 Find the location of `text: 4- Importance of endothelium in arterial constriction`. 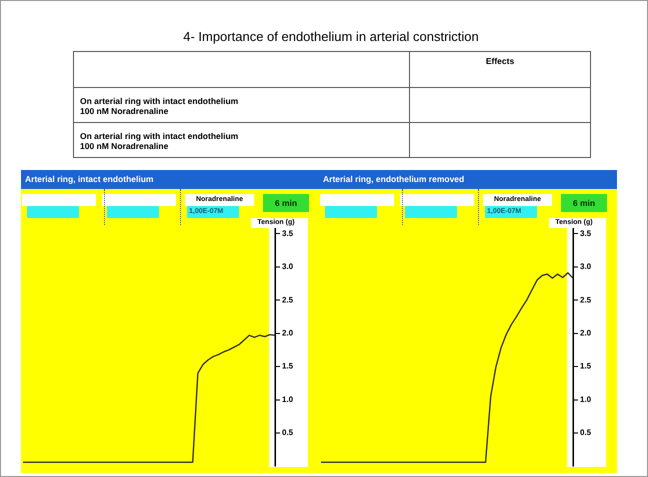

text: 4- Importance of endothelium in arterial constriction is located at coordinates (331, 37).